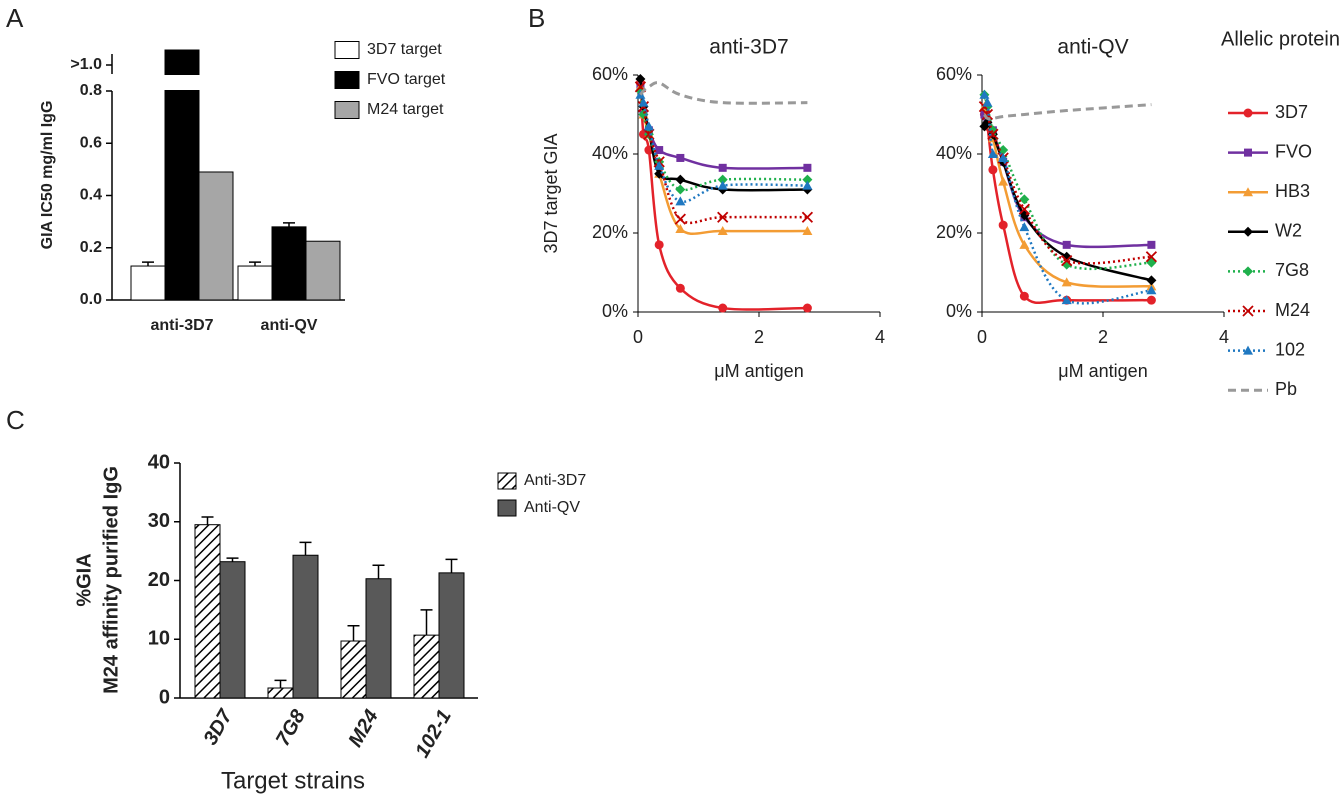 Image resolution: width=1343 pixels, height=800 pixels. What do you see at coordinates (84, 579) in the screenshot?
I see `y-axis-label: %GIA` at bounding box center [84, 579].